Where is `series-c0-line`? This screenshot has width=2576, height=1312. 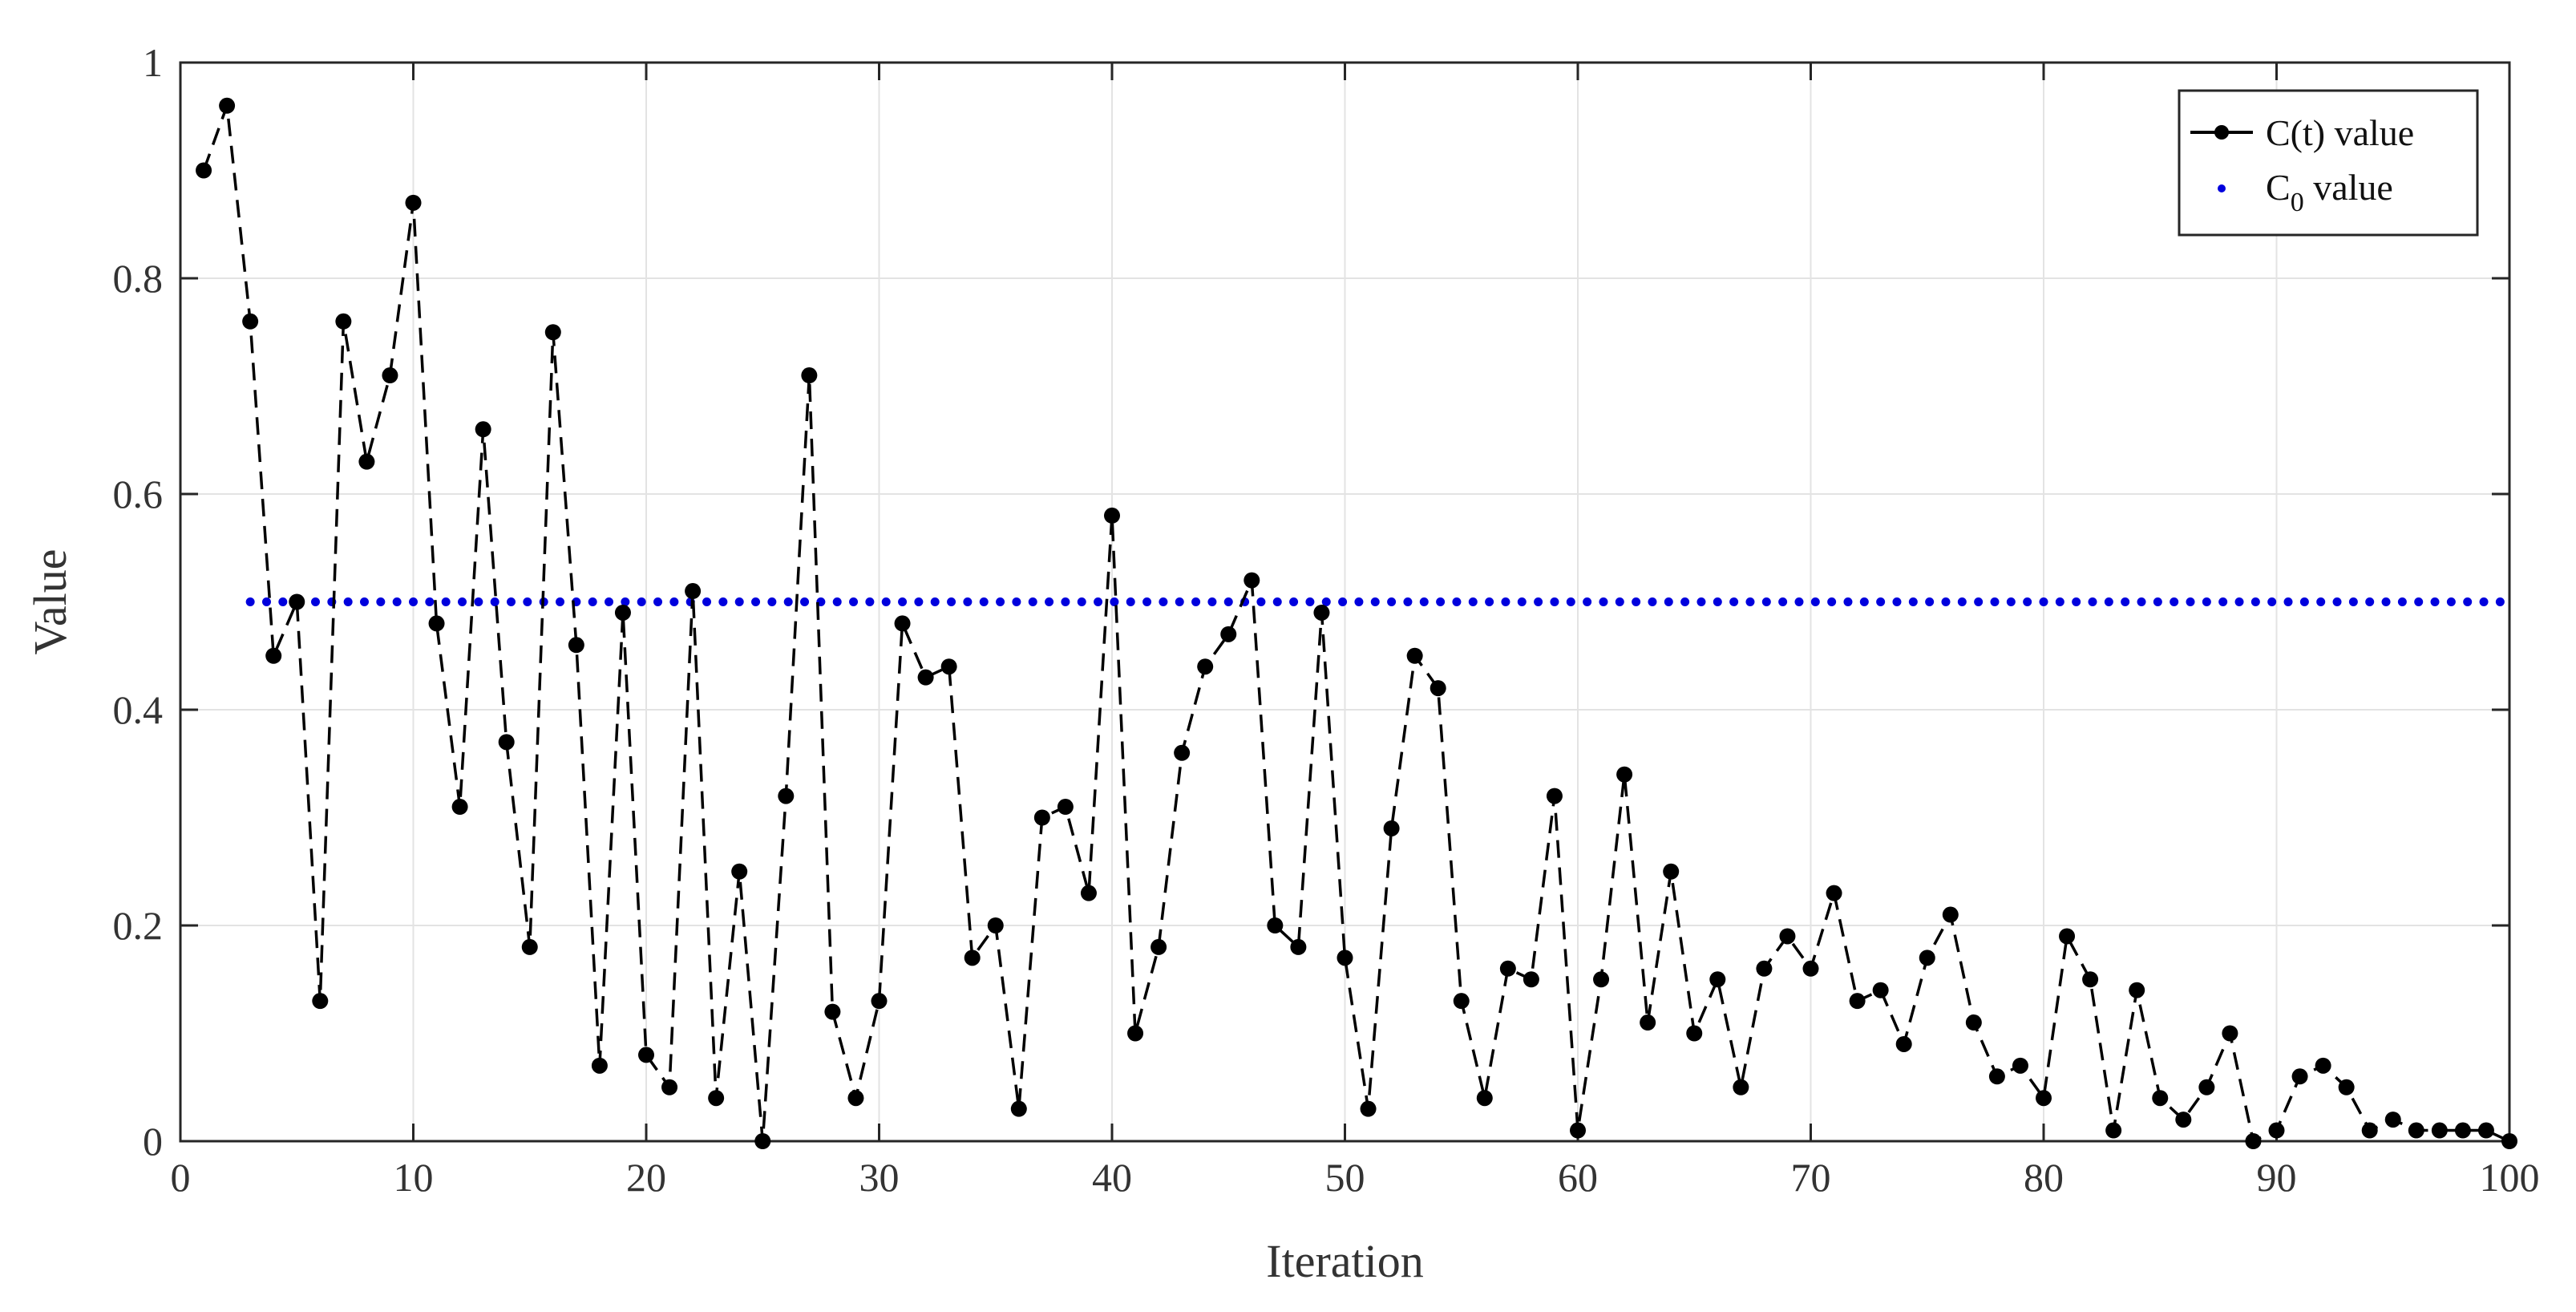
series-c0-line is located at coordinates (1375, 601).